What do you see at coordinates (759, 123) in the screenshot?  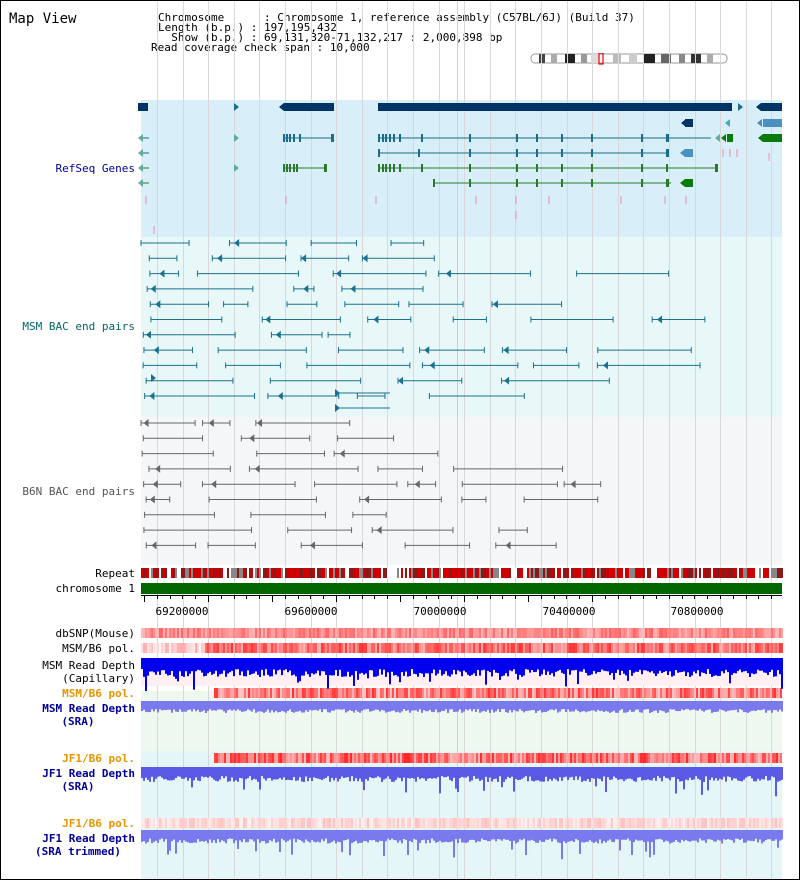 I see `gene-arrow` at bounding box center [759, 123].